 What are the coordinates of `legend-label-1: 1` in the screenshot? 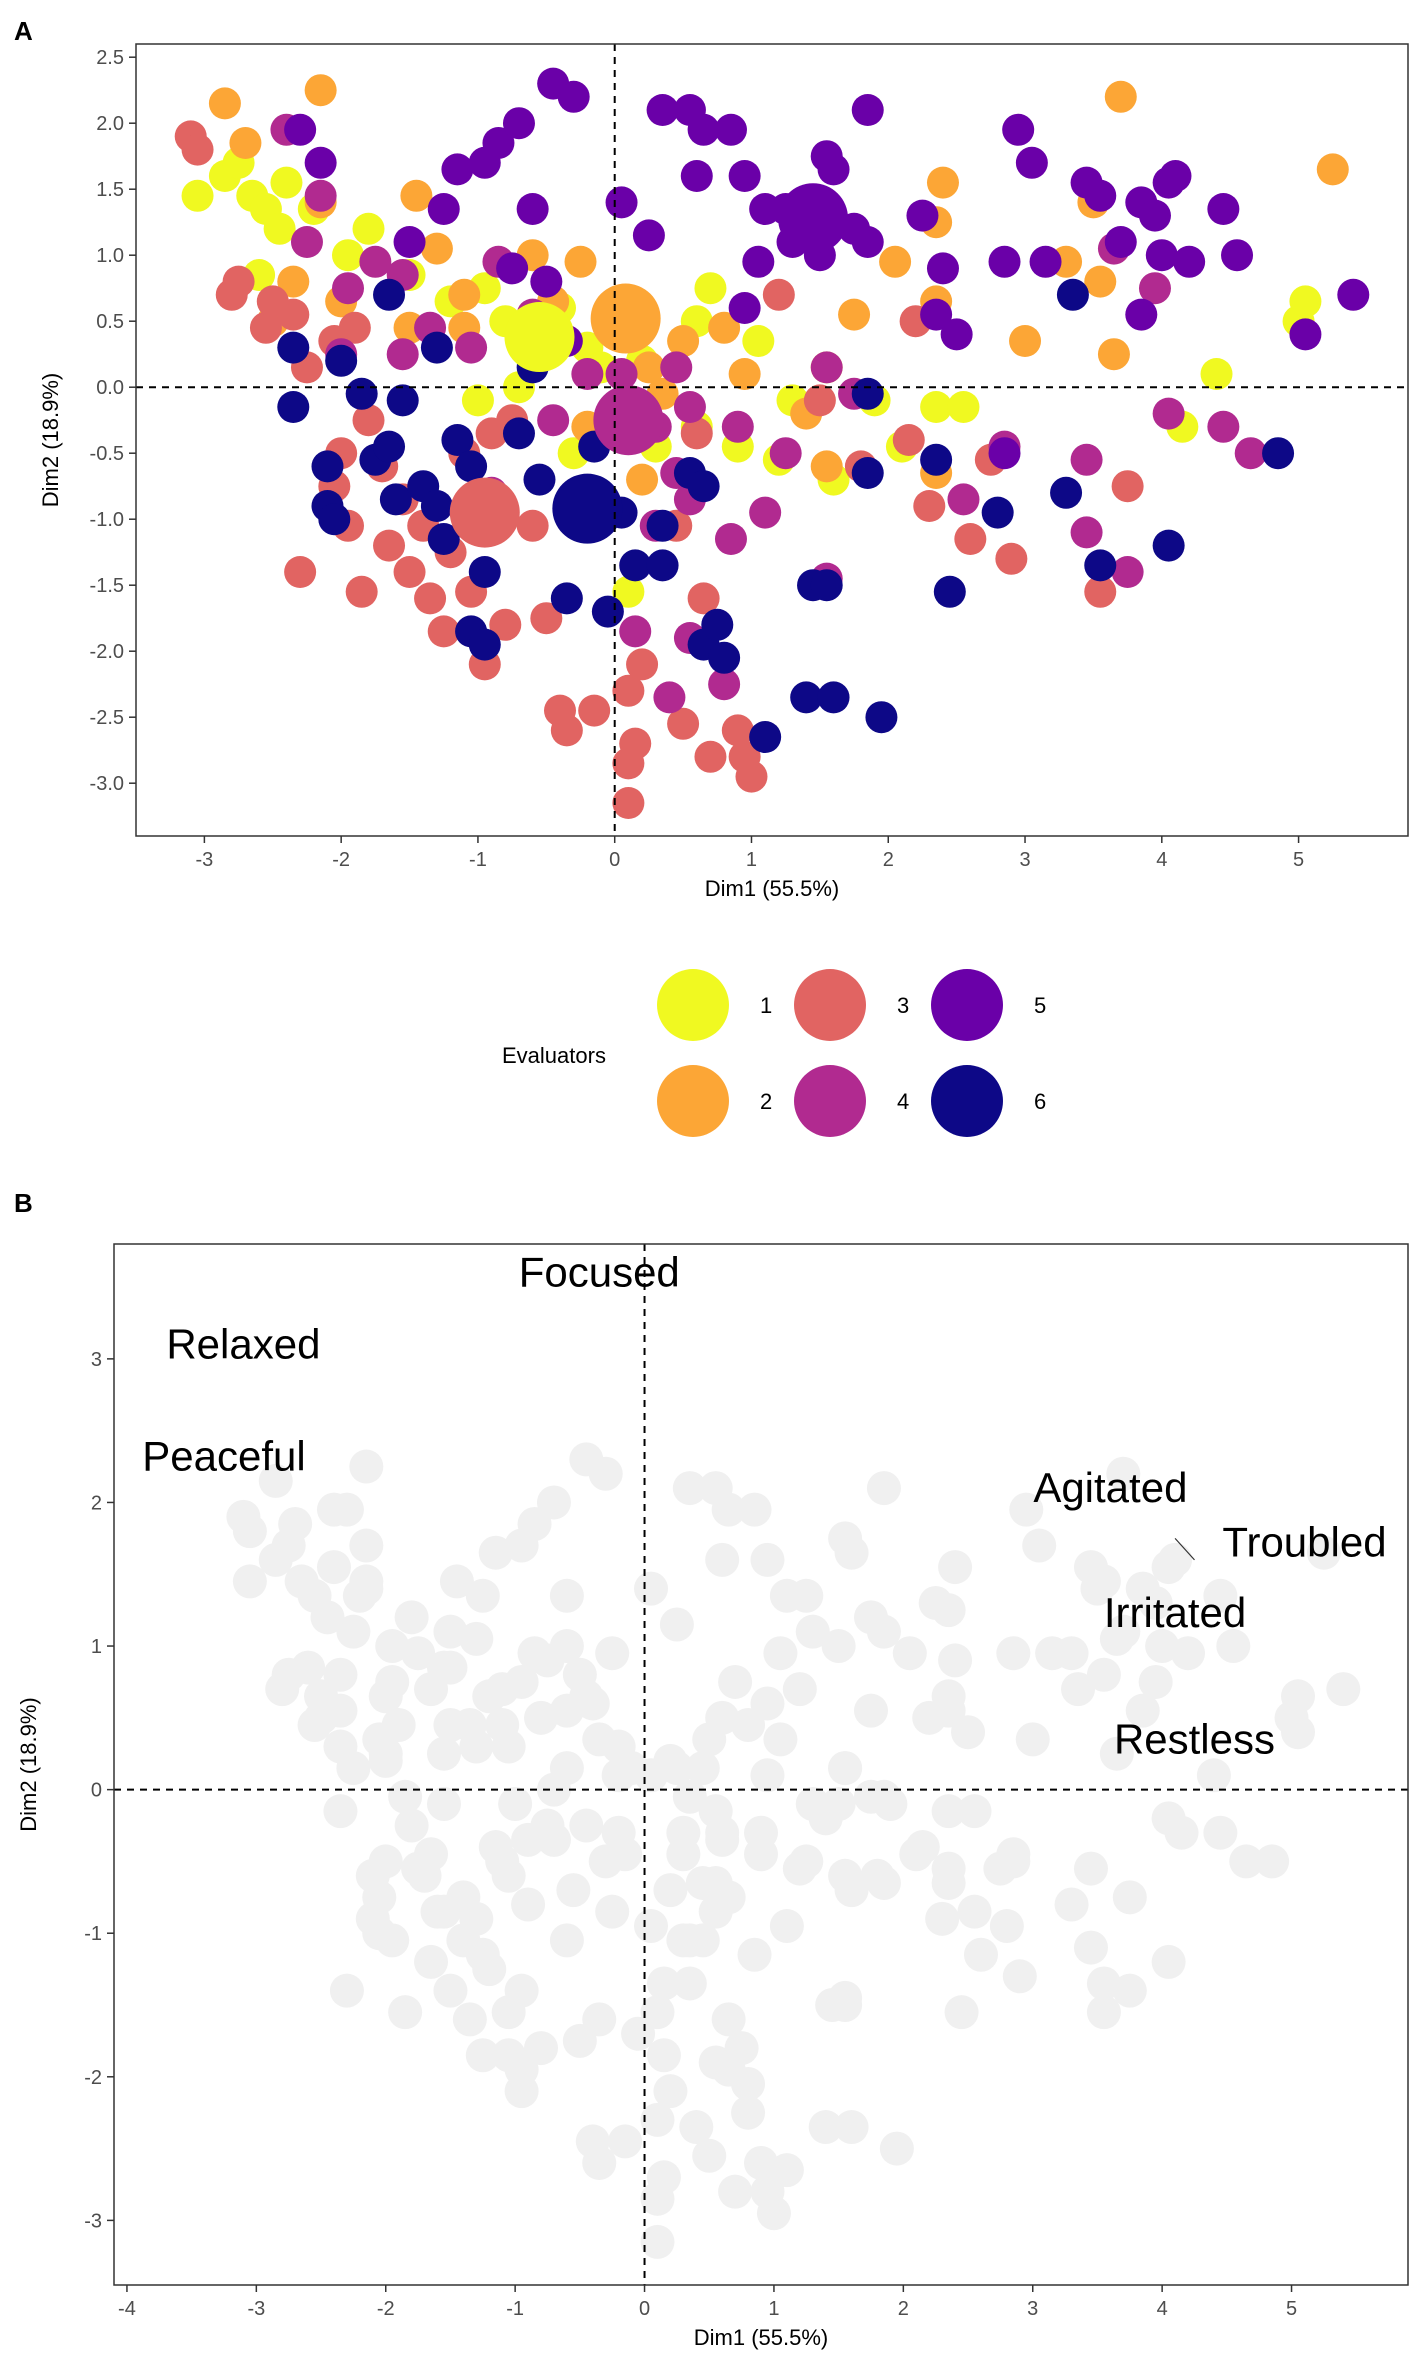 It's located at (766, 1005).